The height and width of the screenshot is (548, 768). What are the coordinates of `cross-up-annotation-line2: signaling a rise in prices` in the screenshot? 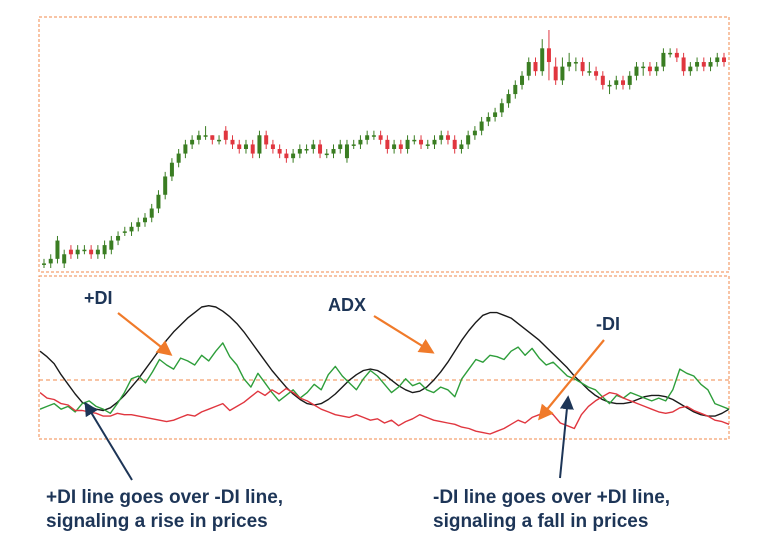 It's located at (157, 521).